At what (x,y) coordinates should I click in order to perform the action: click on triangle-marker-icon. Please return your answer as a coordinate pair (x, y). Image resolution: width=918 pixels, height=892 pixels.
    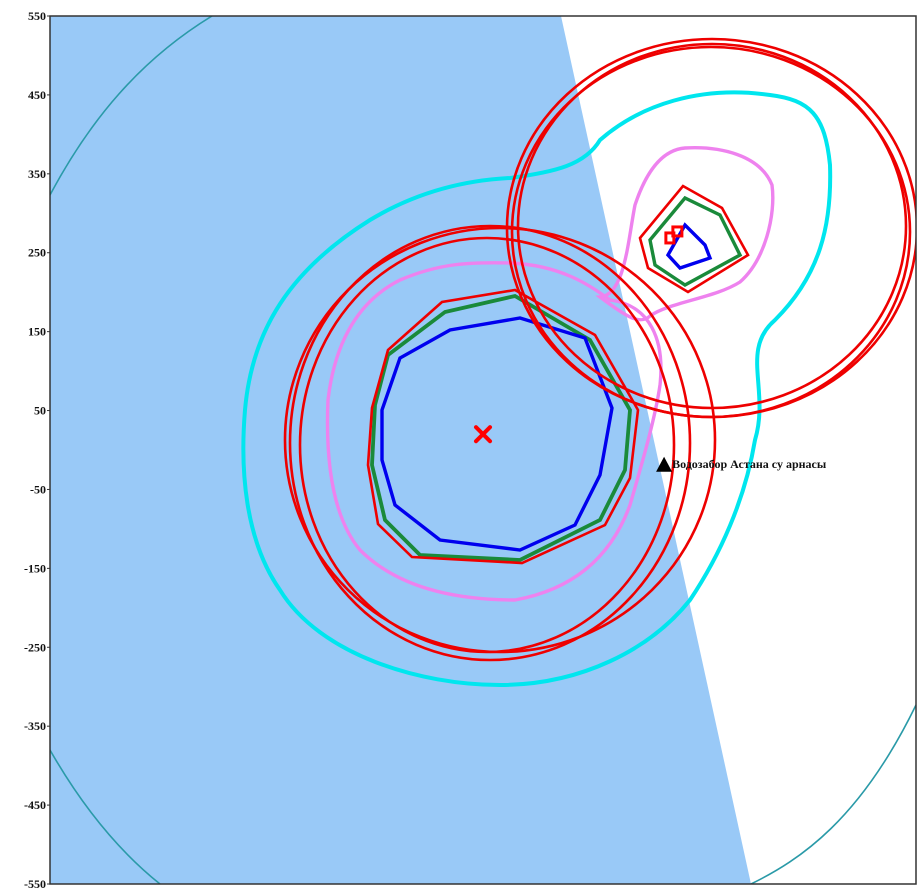
    Looking at the image, I should click on (664, 464).